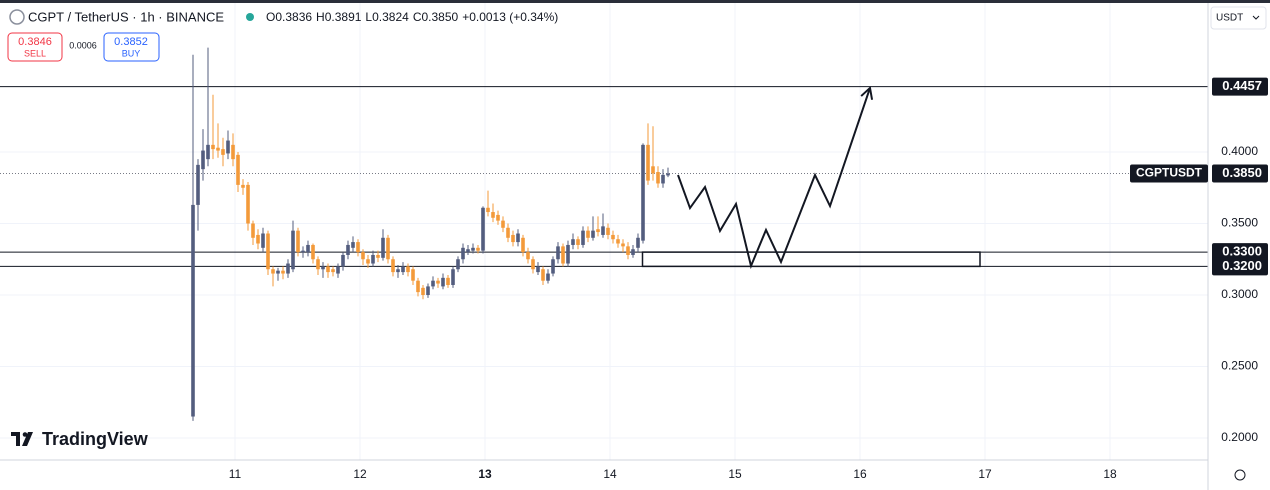 This screenshot has height=490, width=1270. Describe the element at coordinates (1229, 18) in the screenshot. I see `currency: USDT` at that location.